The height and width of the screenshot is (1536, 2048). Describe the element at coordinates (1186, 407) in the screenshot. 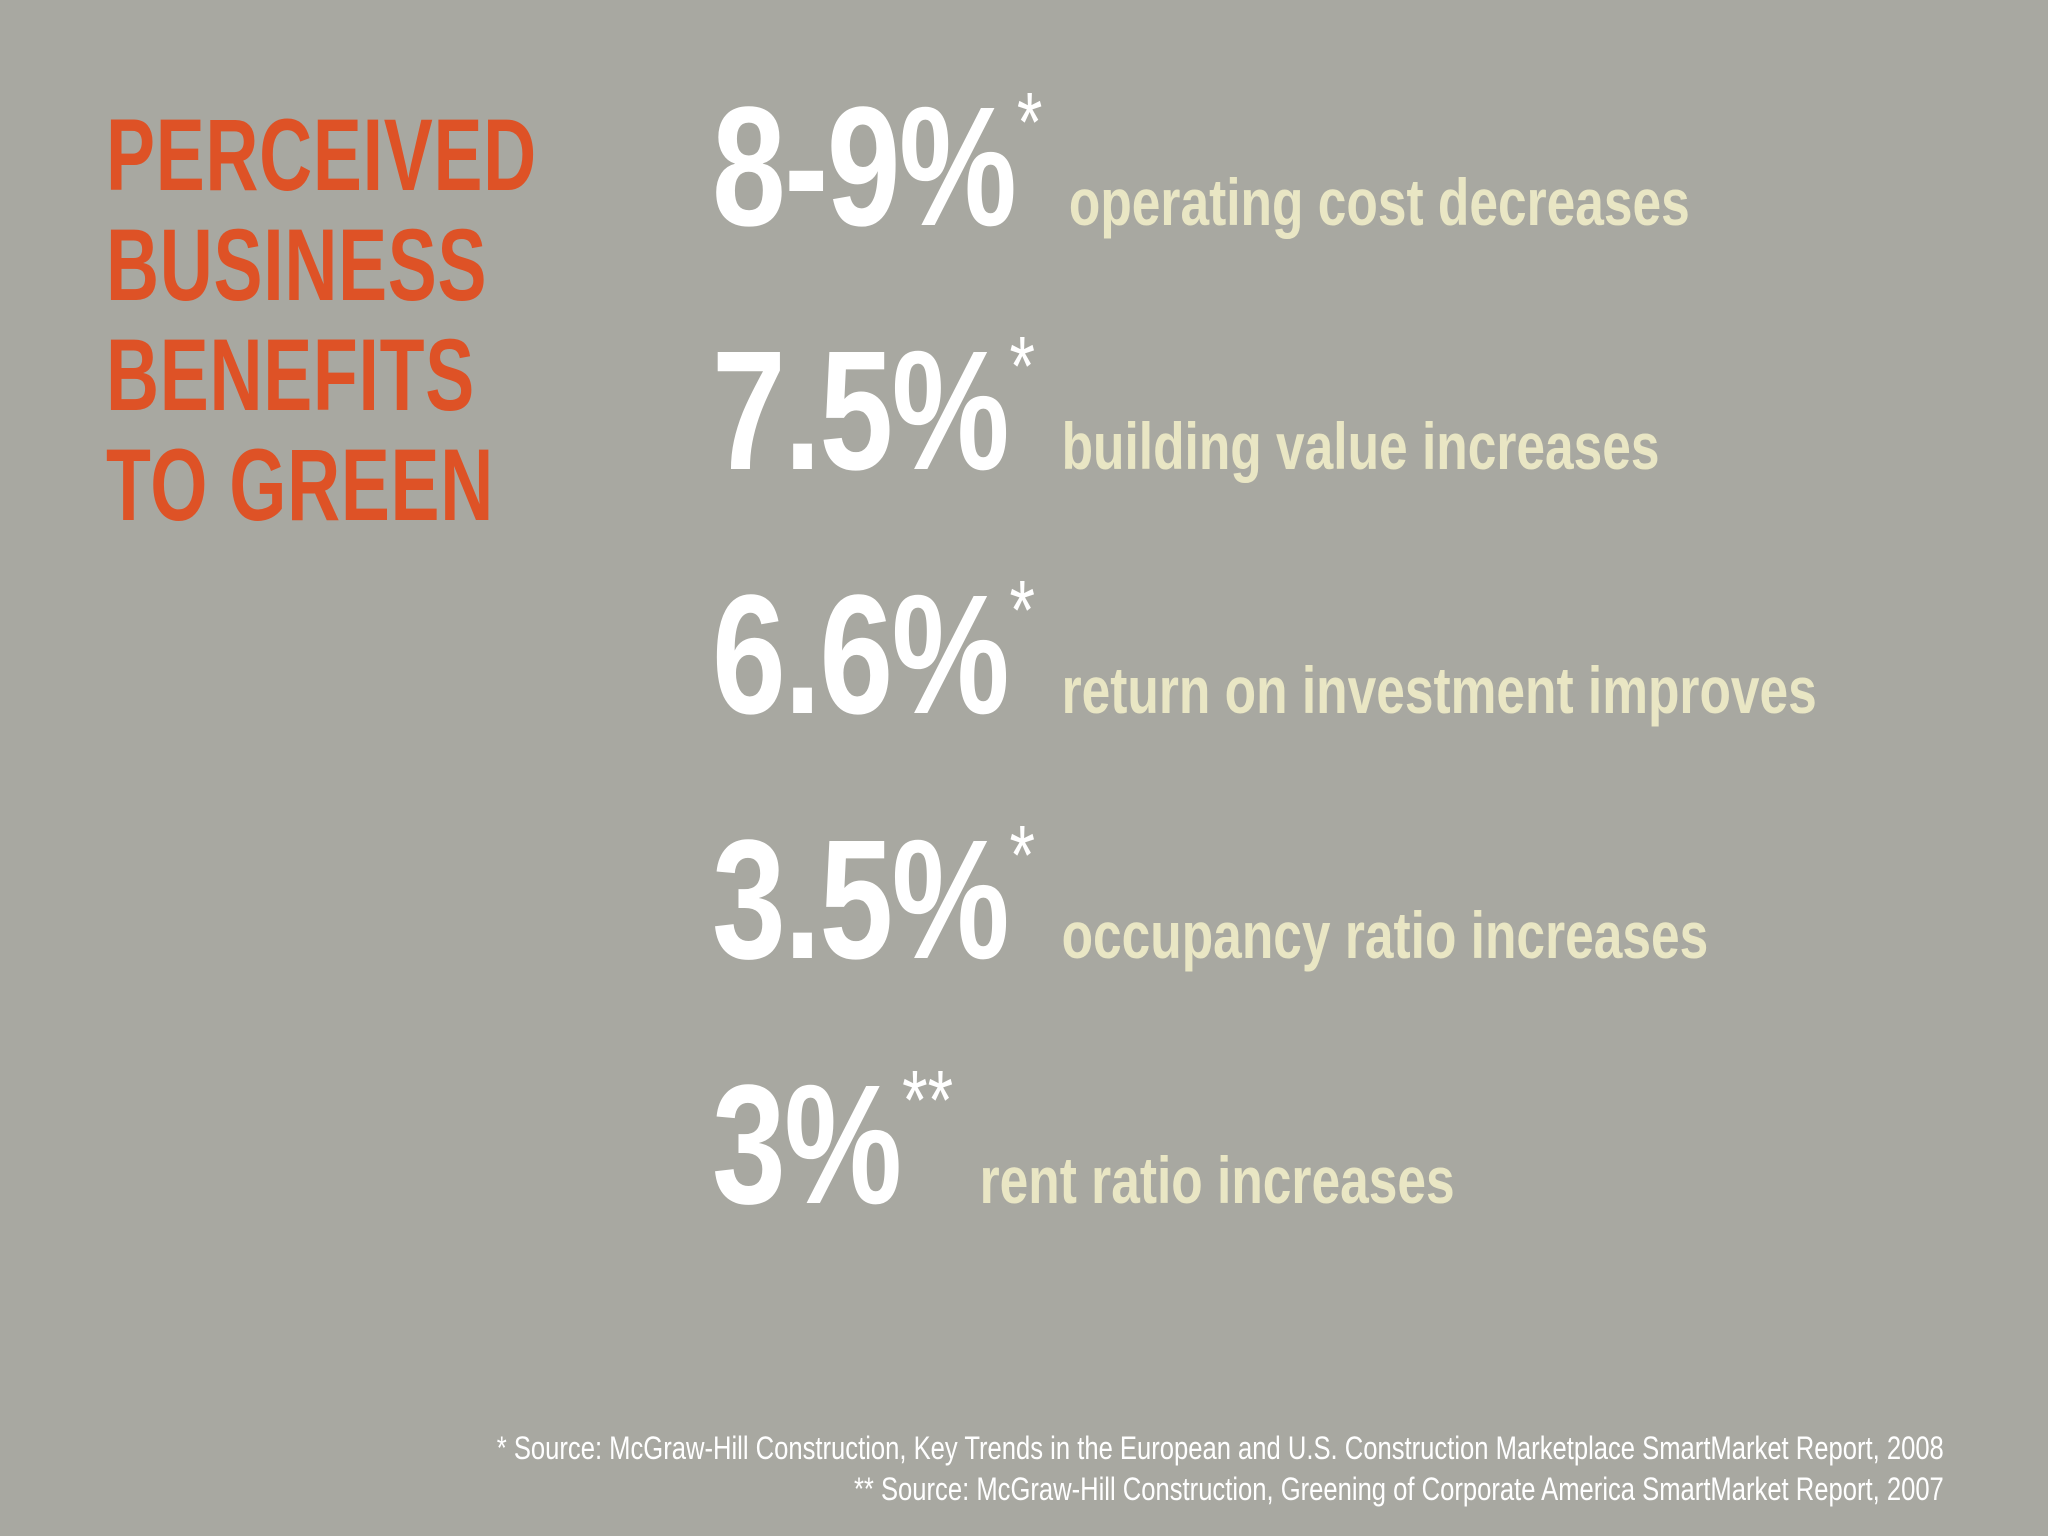

I see `stat-building-value: 7.5%*building value increases` at that location.